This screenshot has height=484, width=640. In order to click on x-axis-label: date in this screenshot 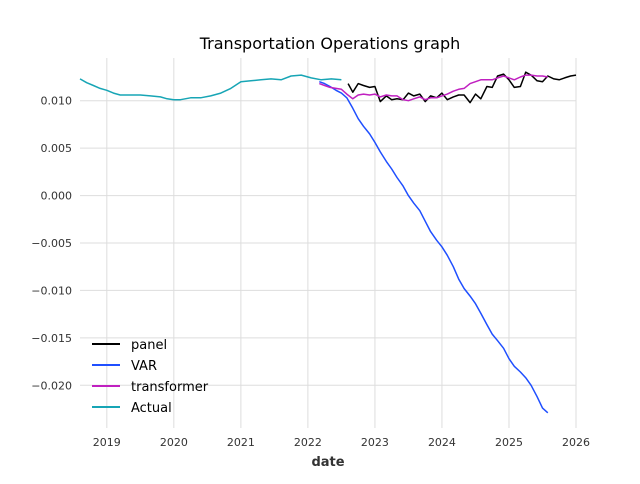, I will do `click(327, 462)`.